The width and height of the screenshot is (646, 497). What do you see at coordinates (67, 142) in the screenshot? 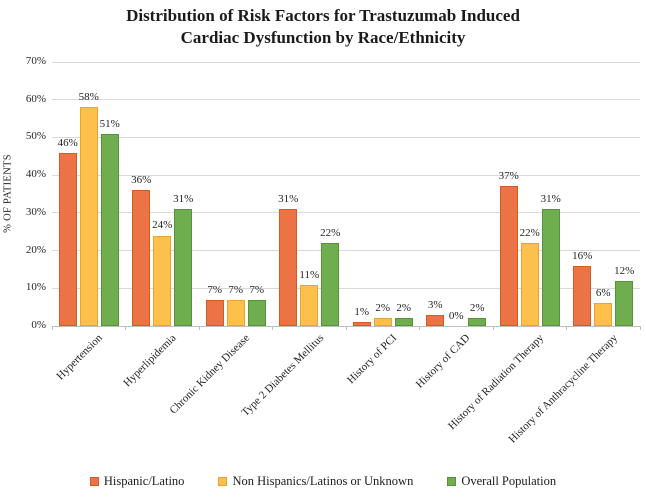
I see `data-label: 46%` at bounding box center [67, 142].